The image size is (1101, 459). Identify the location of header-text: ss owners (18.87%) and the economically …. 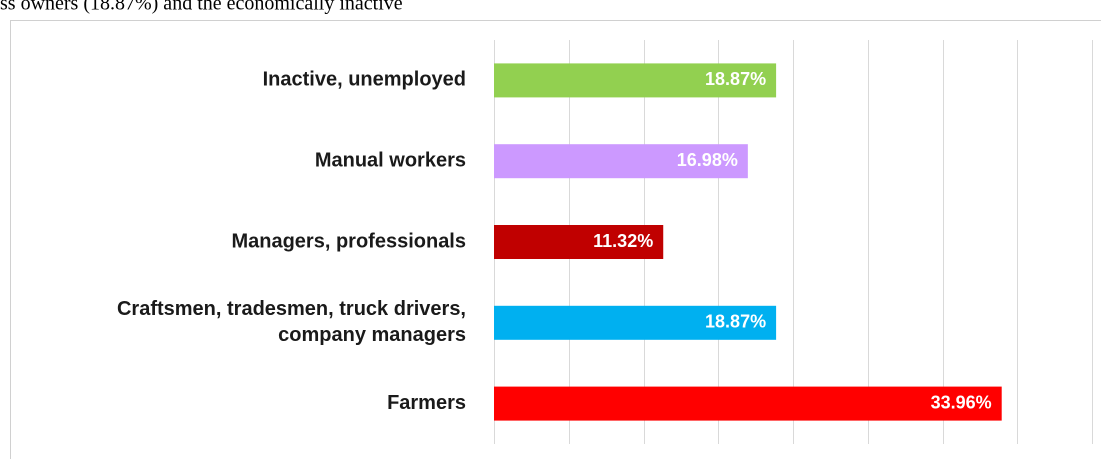
(201, 7).